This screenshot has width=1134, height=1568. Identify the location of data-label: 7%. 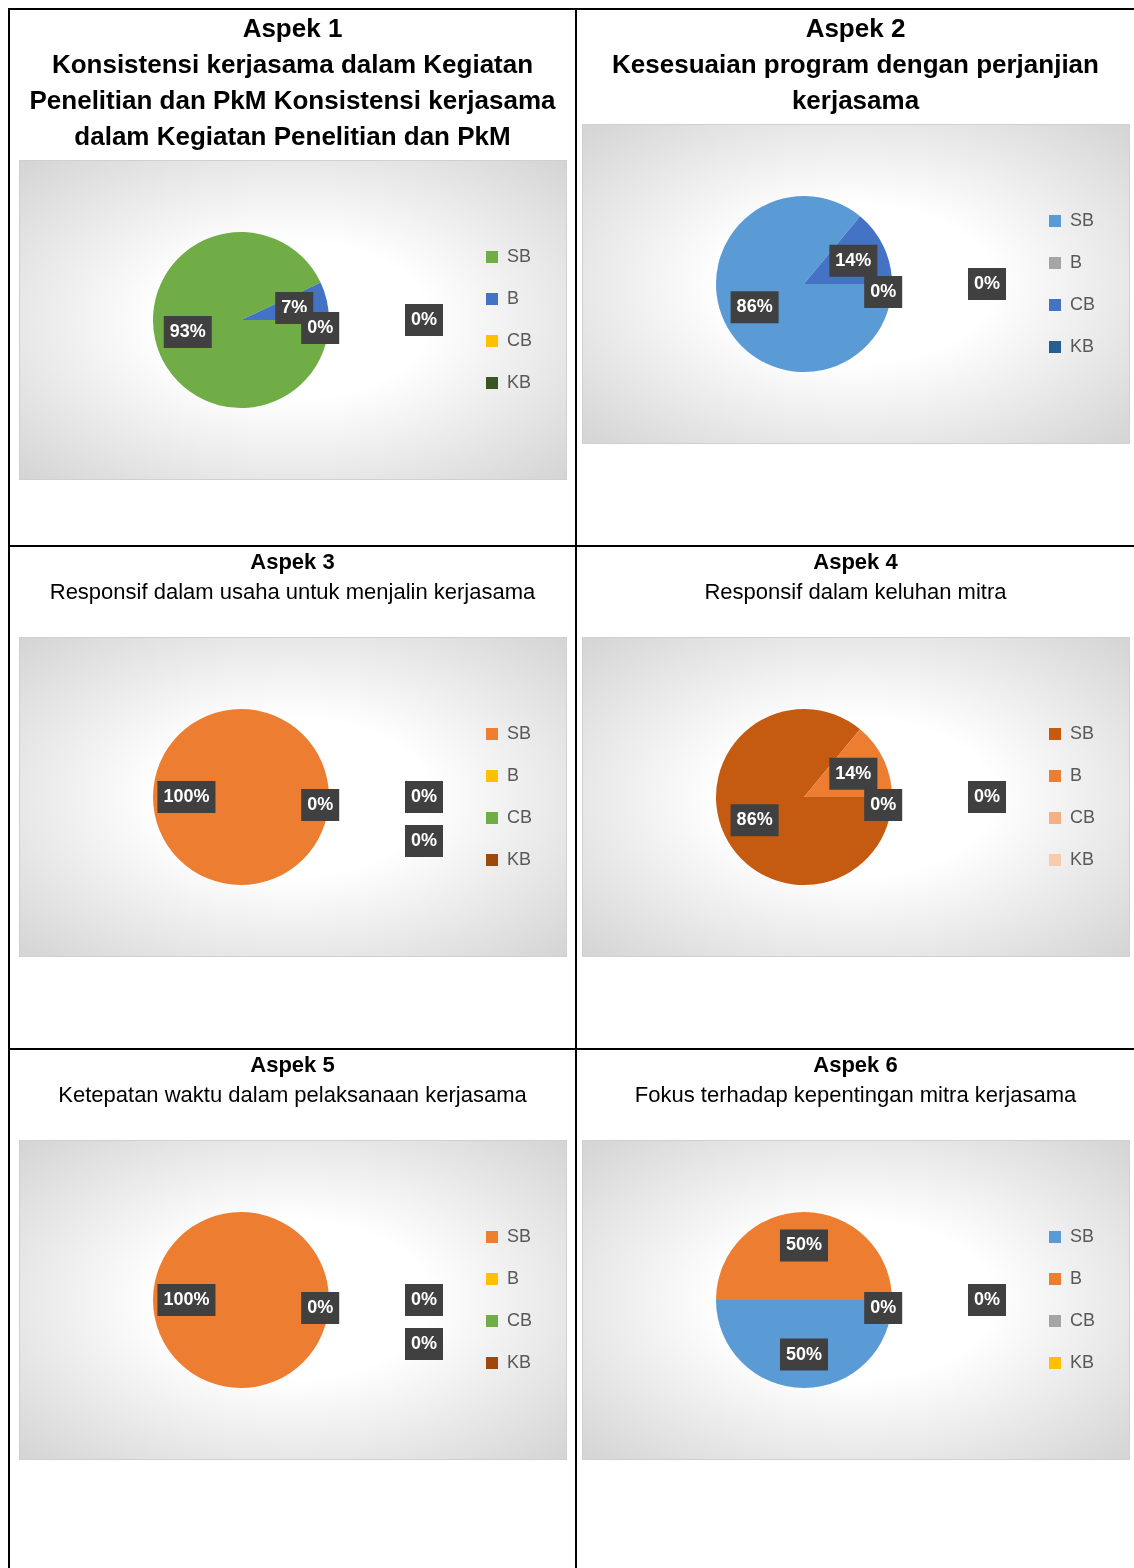
(293, 307).